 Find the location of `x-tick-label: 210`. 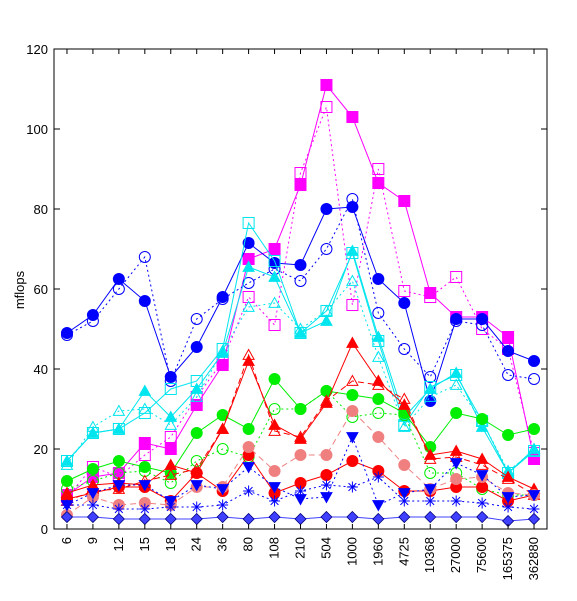

x-tick-label: 210 is located at coordinates (300, 548).